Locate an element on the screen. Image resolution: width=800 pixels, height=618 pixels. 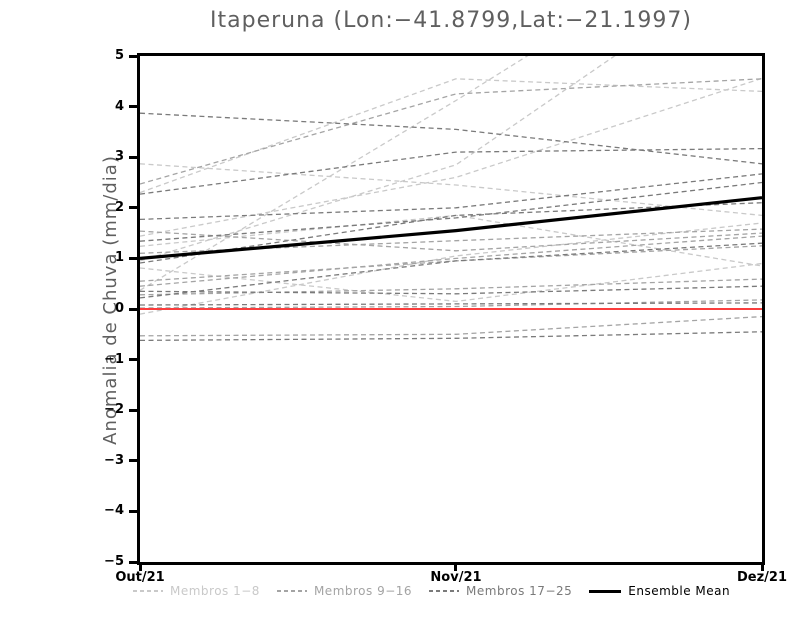
x-tick-label: Dez/21 is located at coordinates (761, 577).